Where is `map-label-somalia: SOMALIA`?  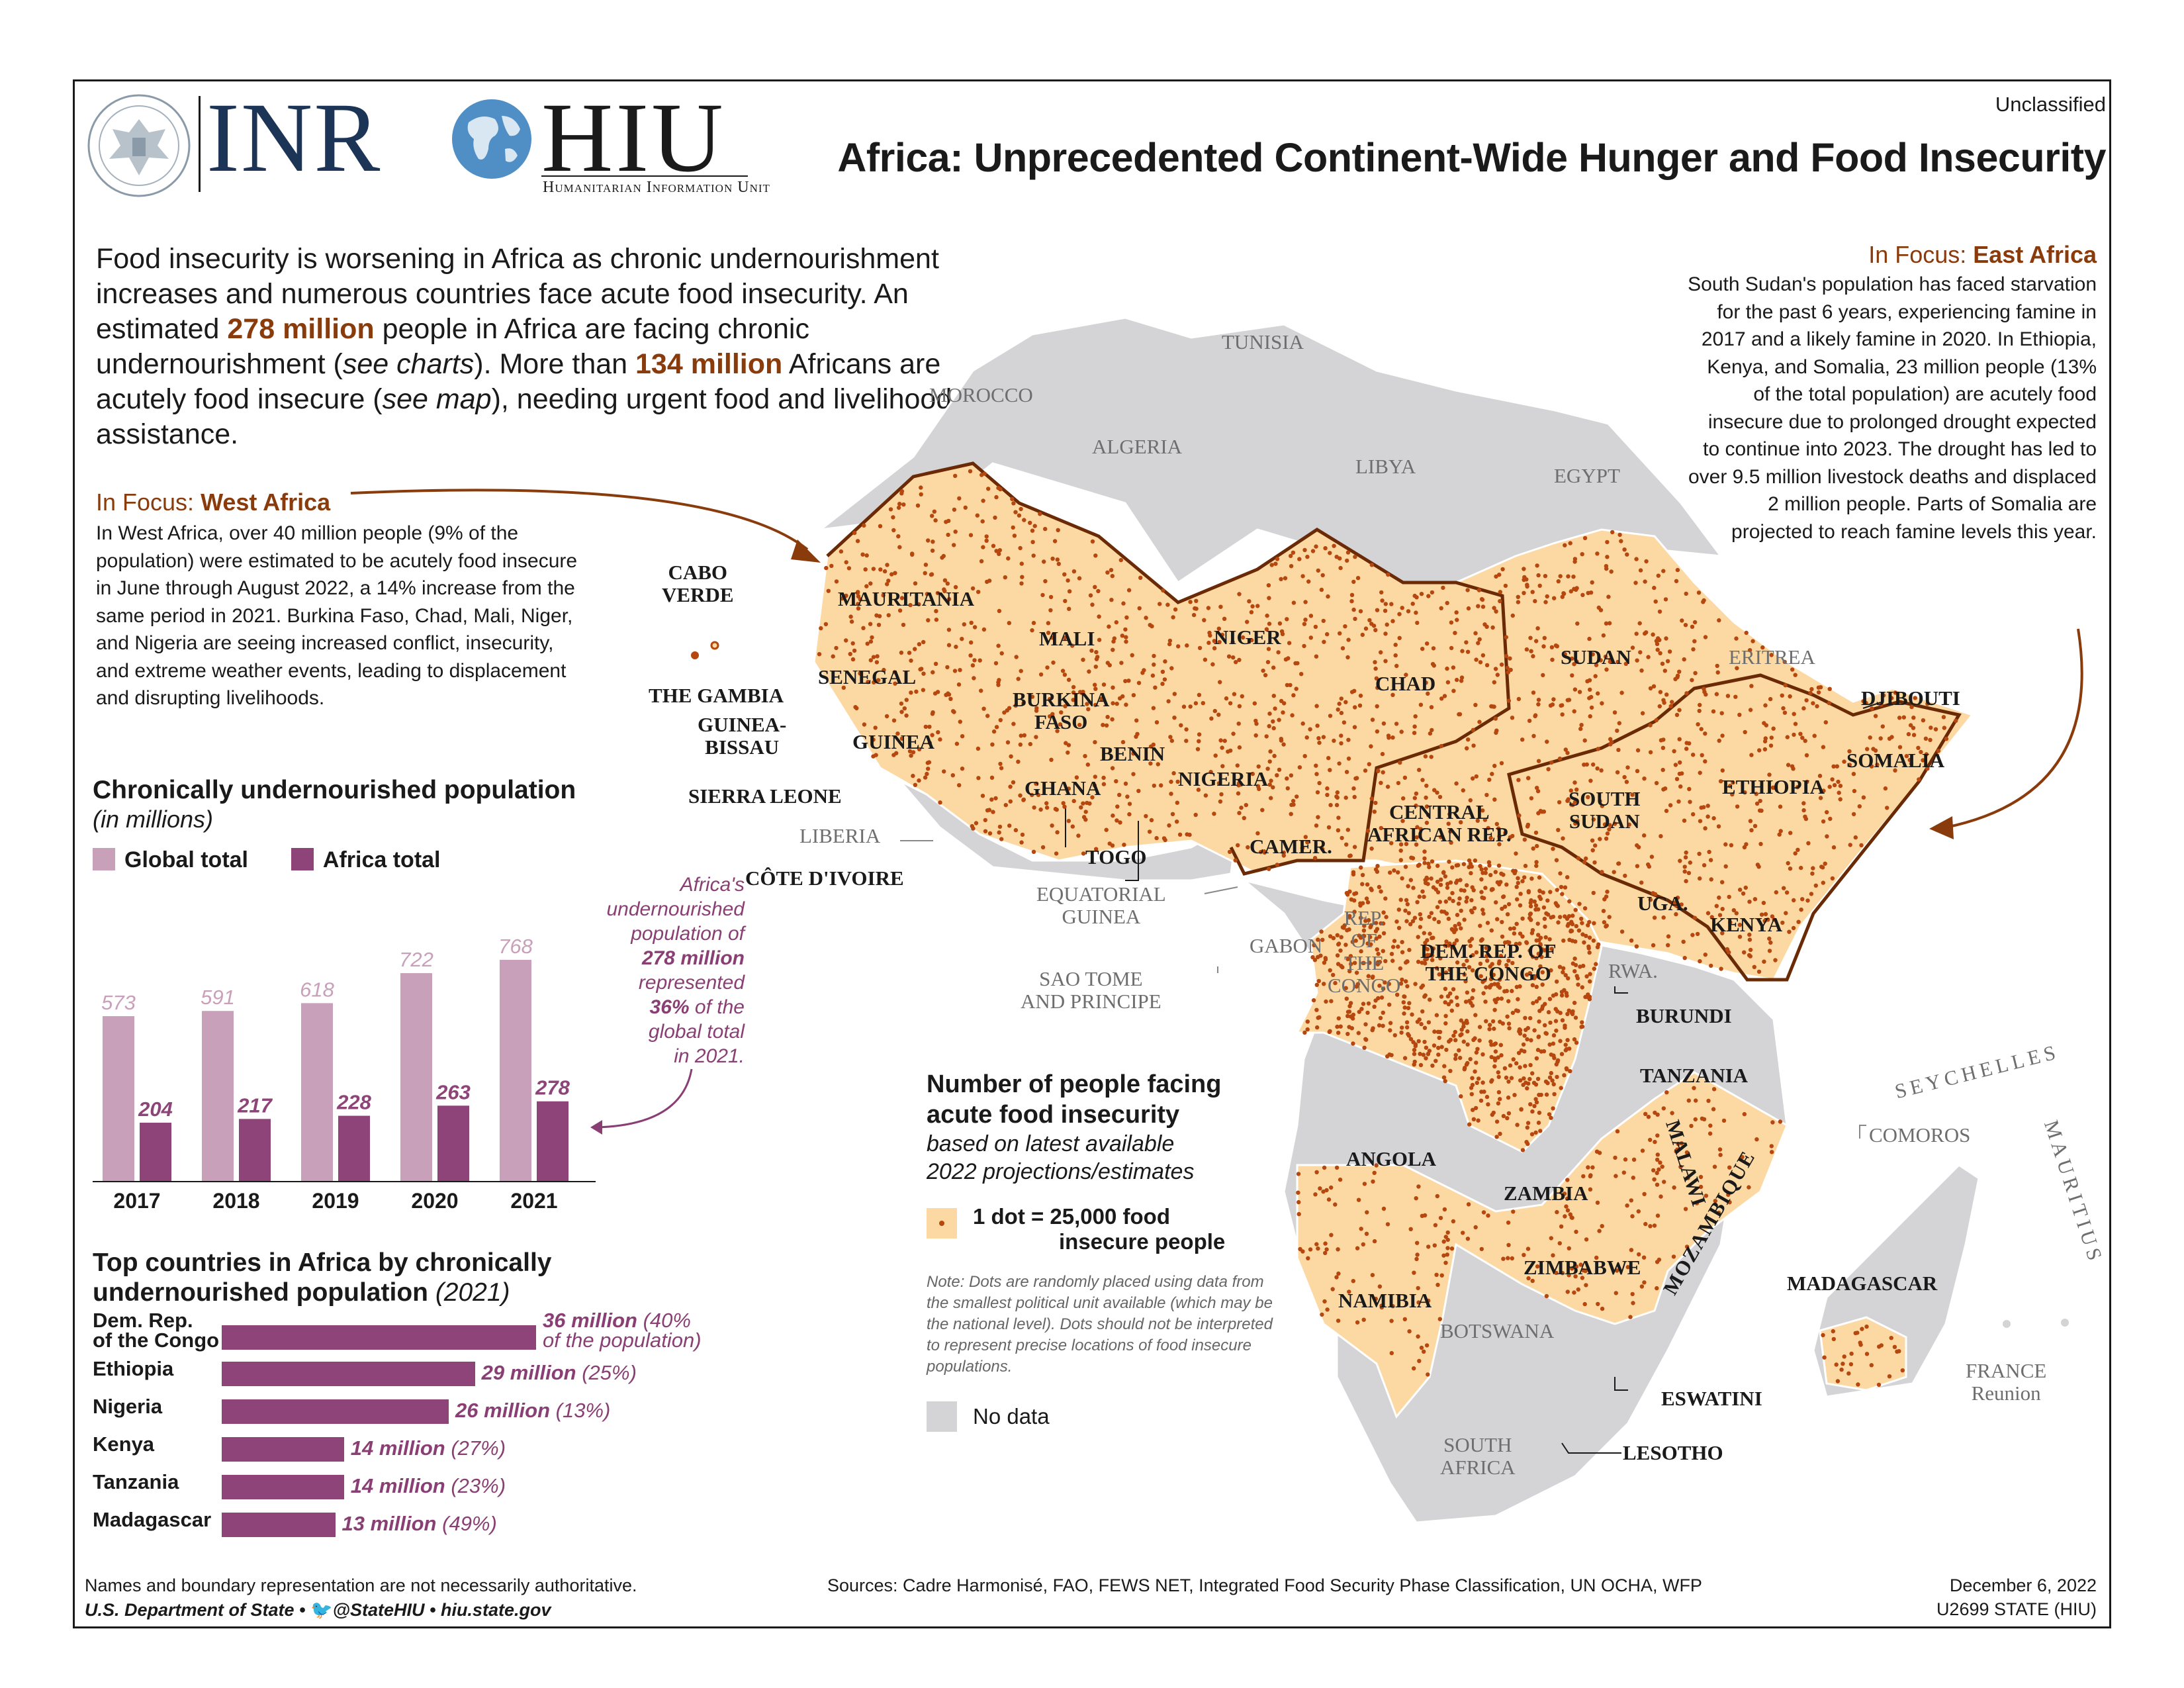
map-label-somalia: SOMALIA is located at coordinates (1895, 760).